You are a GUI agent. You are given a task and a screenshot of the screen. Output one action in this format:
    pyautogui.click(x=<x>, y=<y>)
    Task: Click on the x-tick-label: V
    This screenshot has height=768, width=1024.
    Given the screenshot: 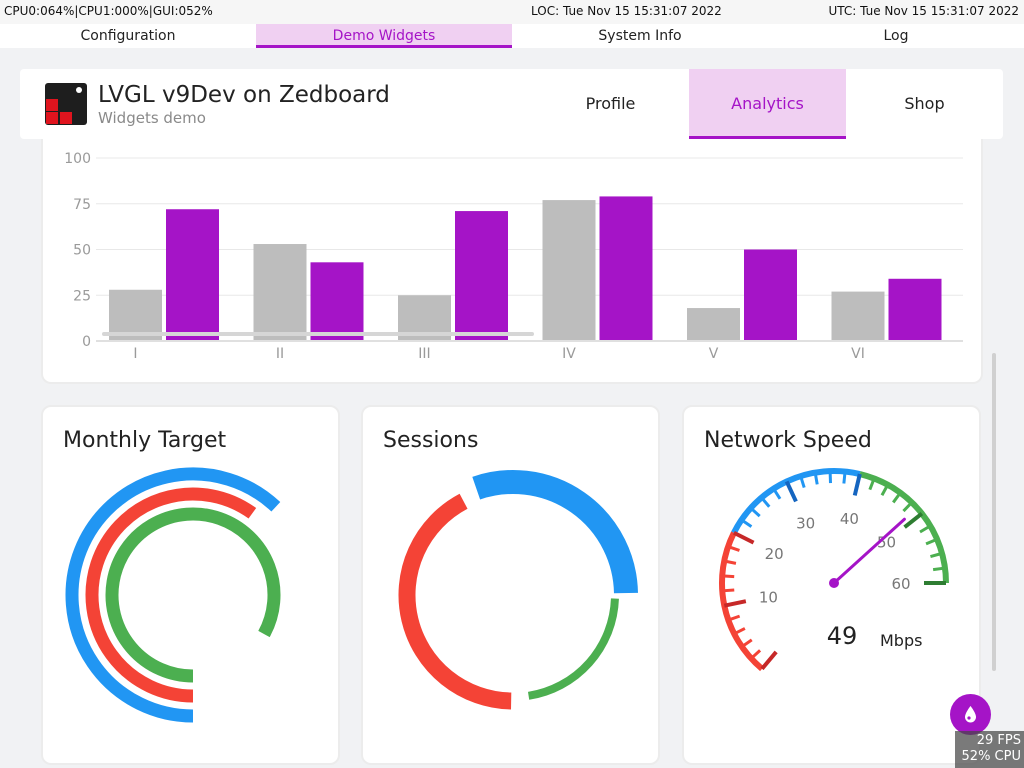 What is the action you would take?
    pyautogui.click(x=714, y=354)
    